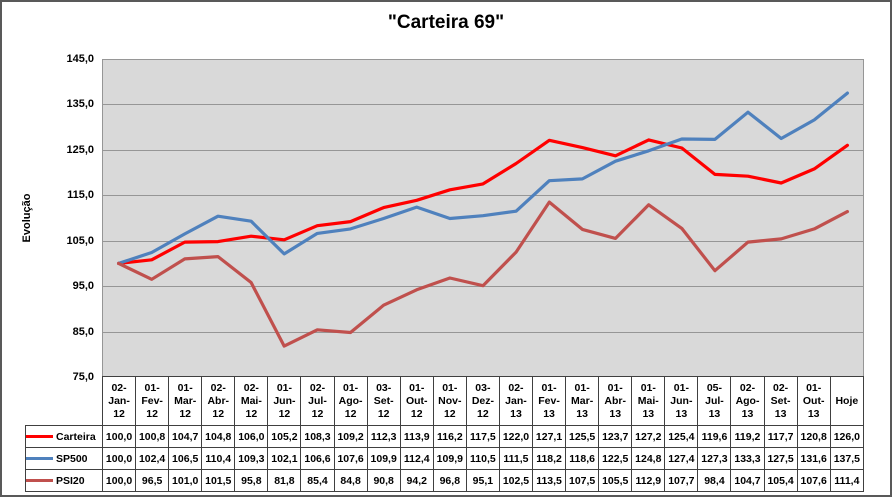 This screenshot has height=497, width=892. I want to click on value-cell: 106,5, so click(185, 458).